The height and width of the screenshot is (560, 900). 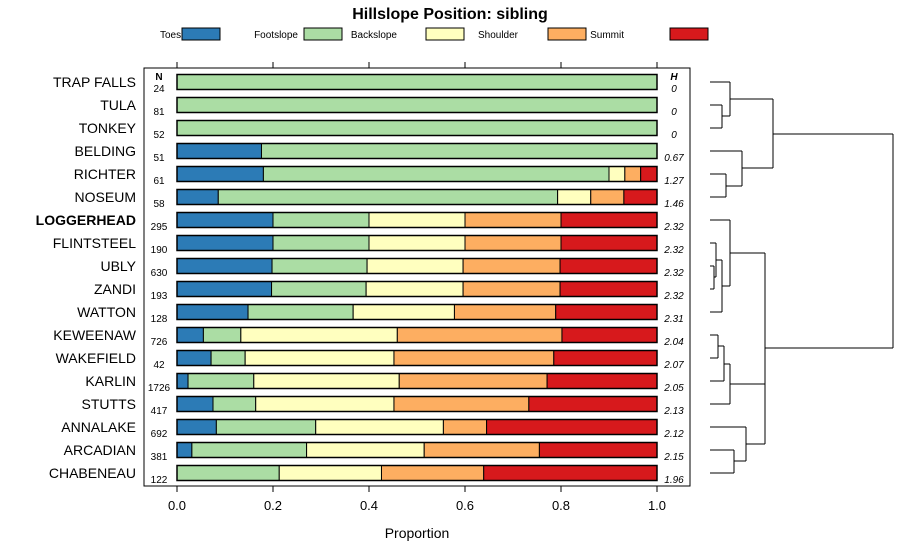 What do you see at coordinates (159, 296) in the screenshot?
I see `row-n-value: 193` at bounding box center [159, 296].